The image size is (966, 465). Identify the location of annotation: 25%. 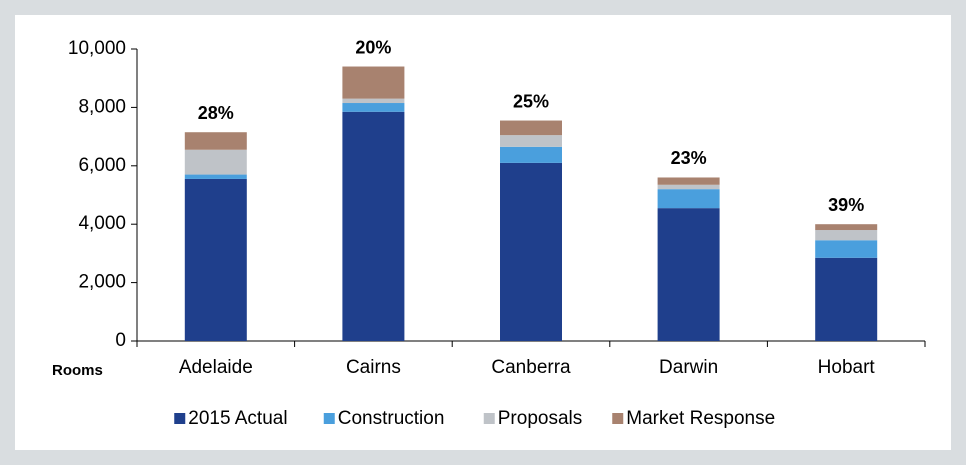
(531, 101).